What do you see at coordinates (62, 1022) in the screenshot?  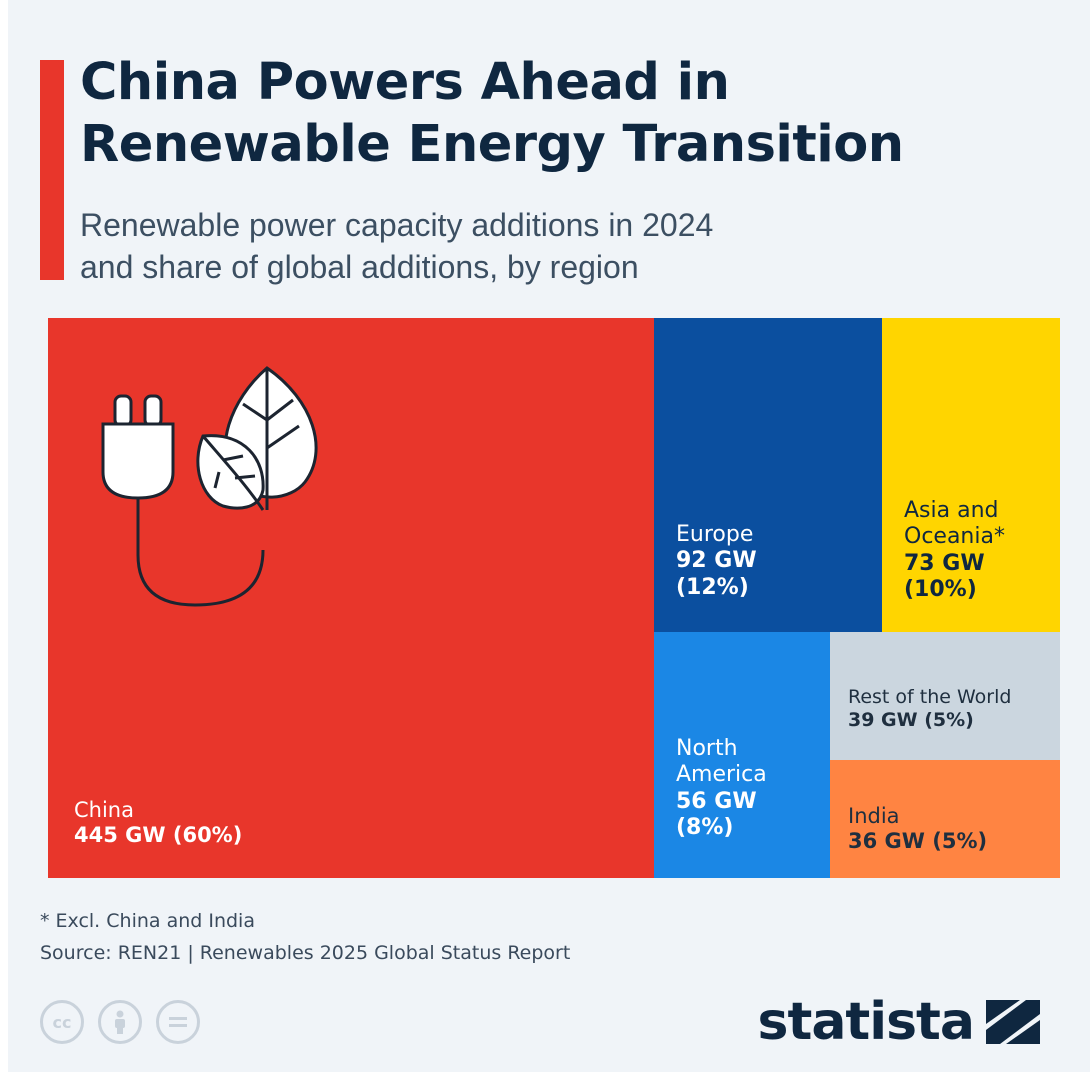 I see `cc-icon: cc` at bounding box center [62, 1022].